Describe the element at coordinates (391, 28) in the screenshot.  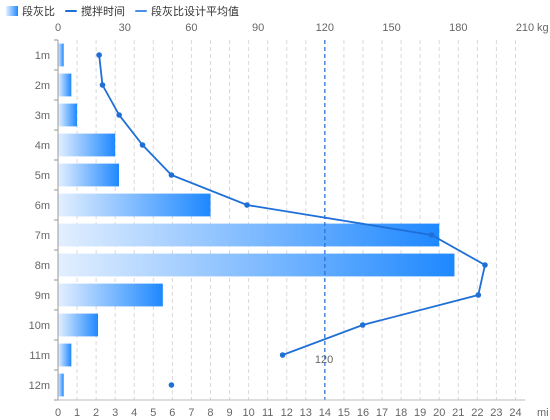
I see `x-top-tick-label: 150` at that location.